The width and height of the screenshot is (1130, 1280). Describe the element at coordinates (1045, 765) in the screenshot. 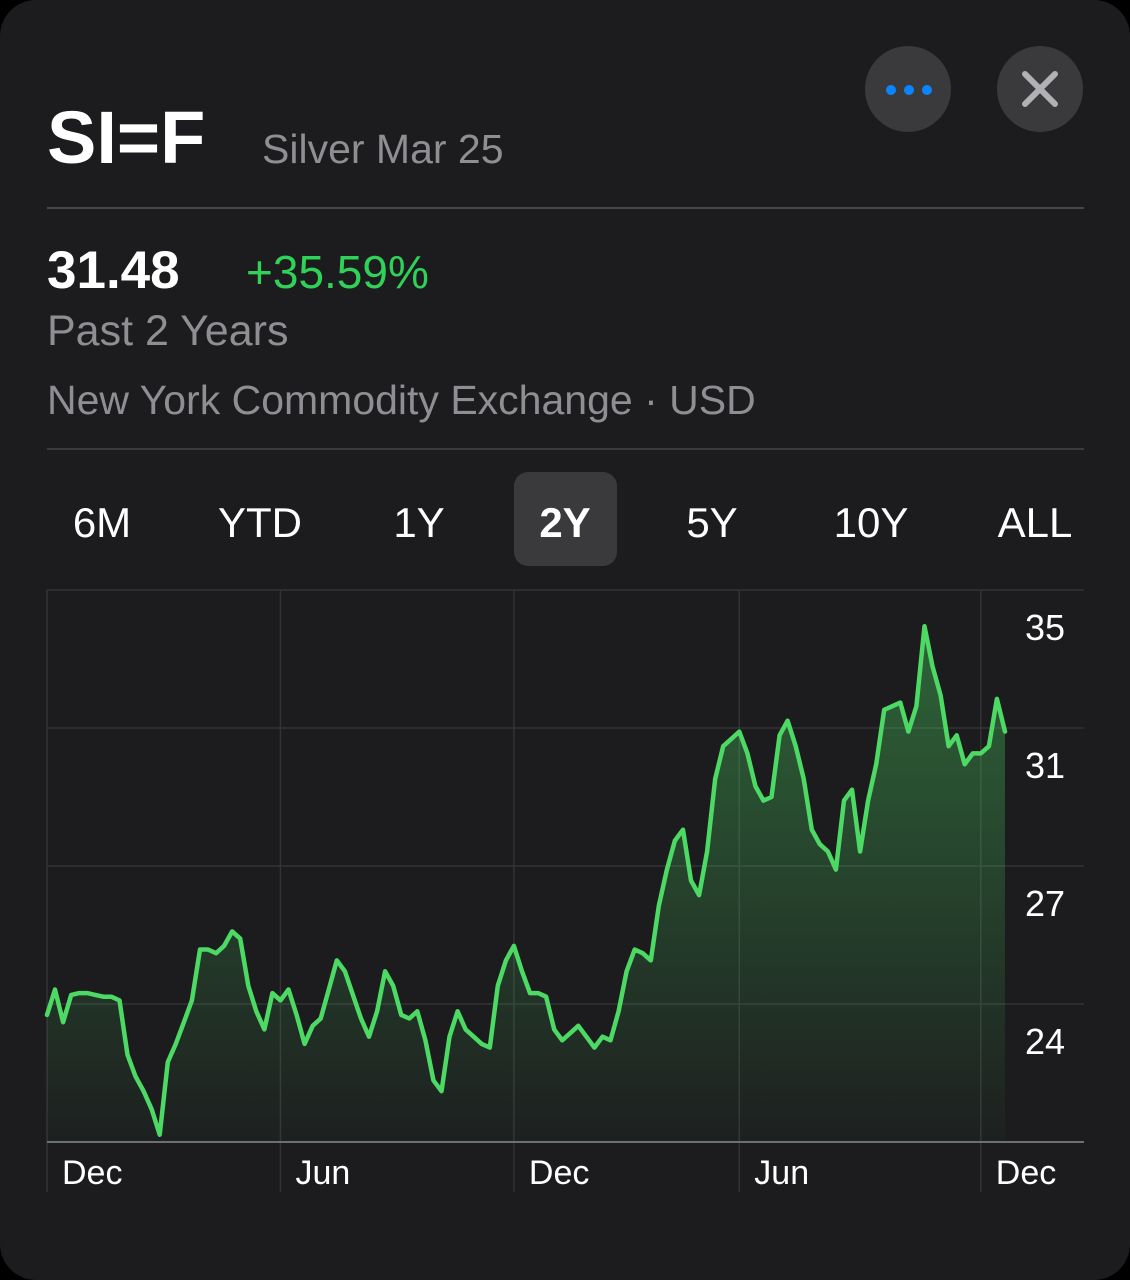

I see `y-tick-label: 31` at that location.